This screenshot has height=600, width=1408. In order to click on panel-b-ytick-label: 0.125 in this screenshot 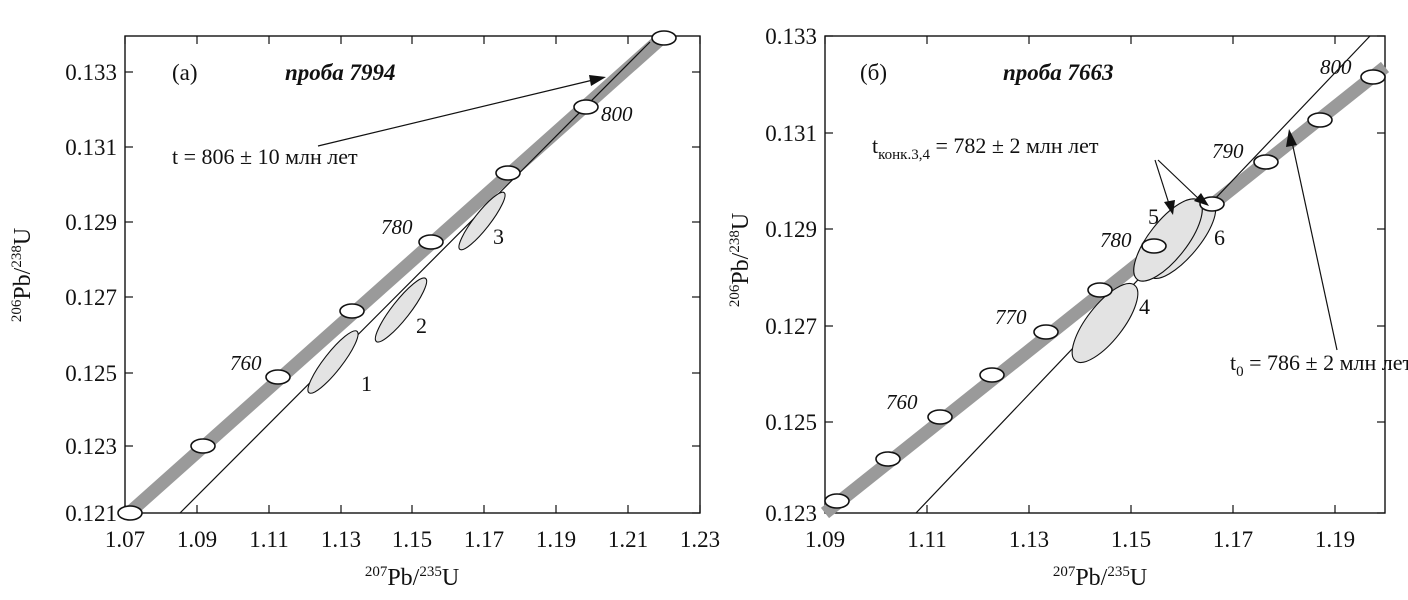, I will do `click(791, 422)`.